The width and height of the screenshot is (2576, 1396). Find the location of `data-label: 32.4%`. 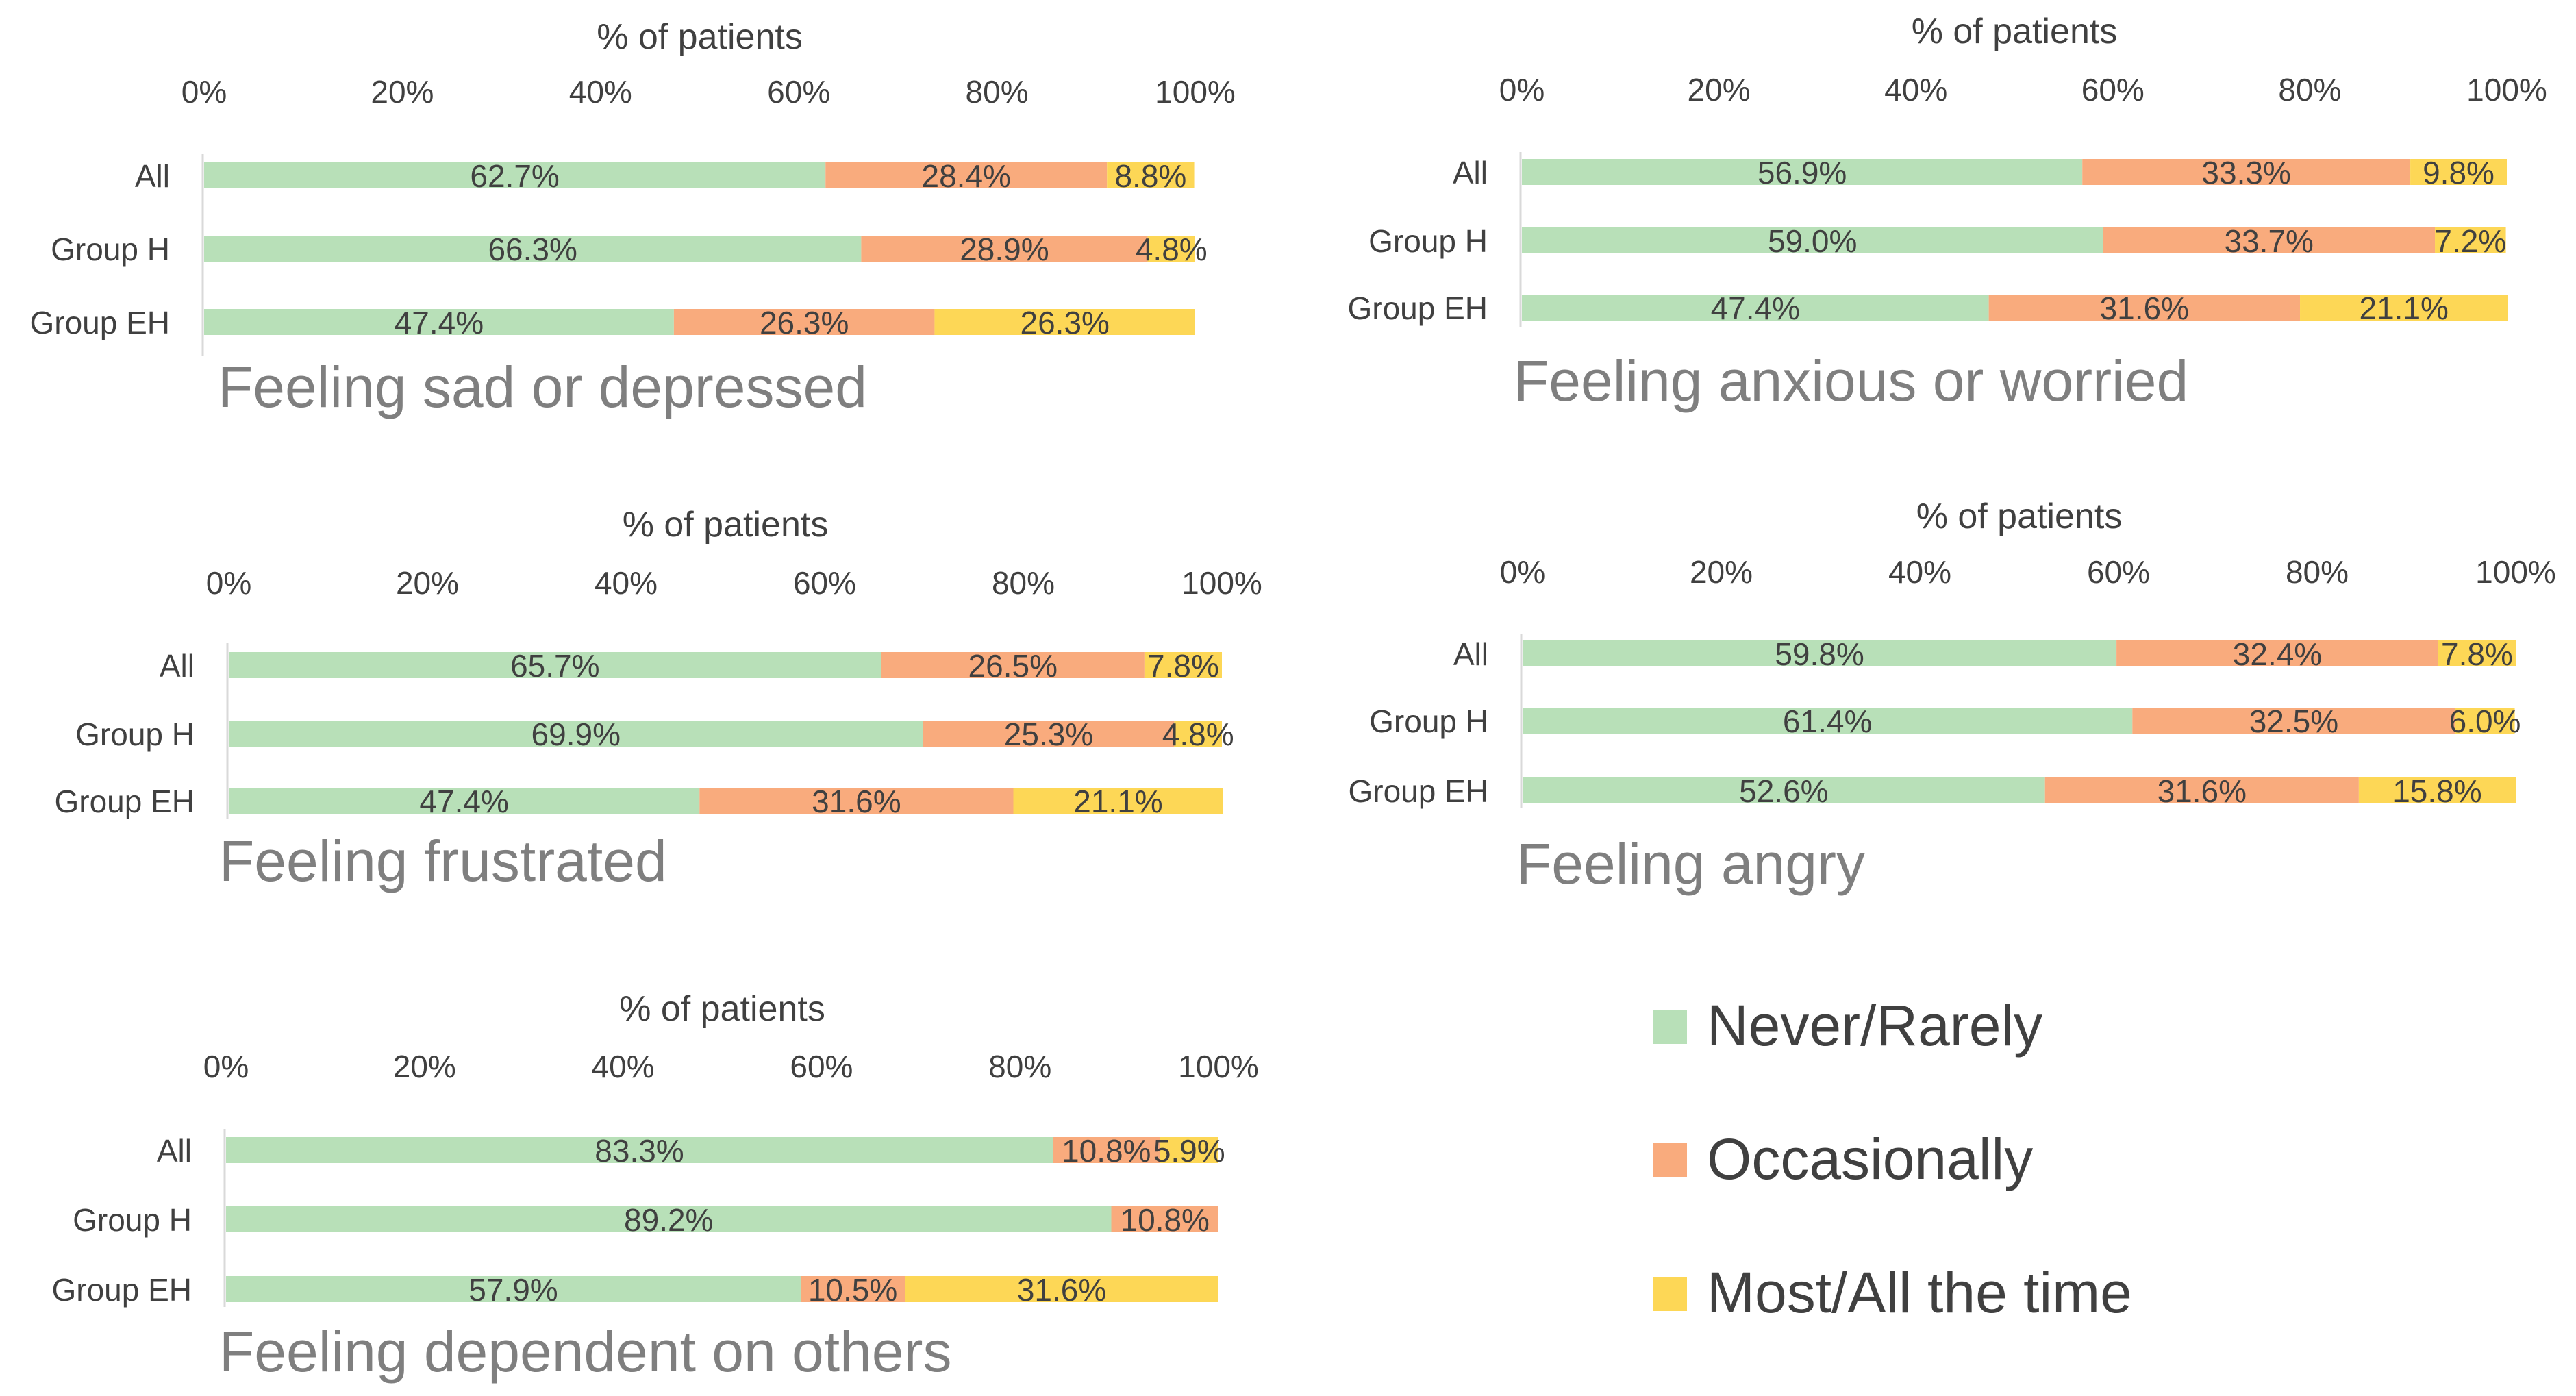

data-label: 32.4% is located at coordinates (2277, 654).